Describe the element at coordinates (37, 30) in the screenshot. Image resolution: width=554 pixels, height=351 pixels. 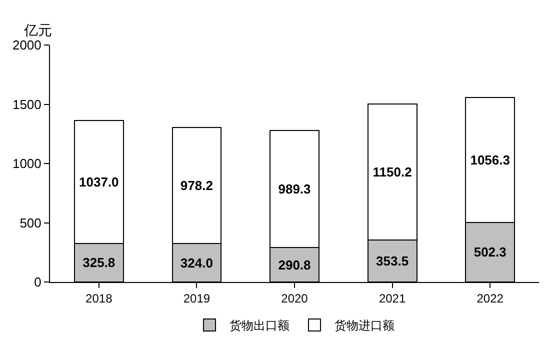
I see `y-axis-title: 亿元` at that location.